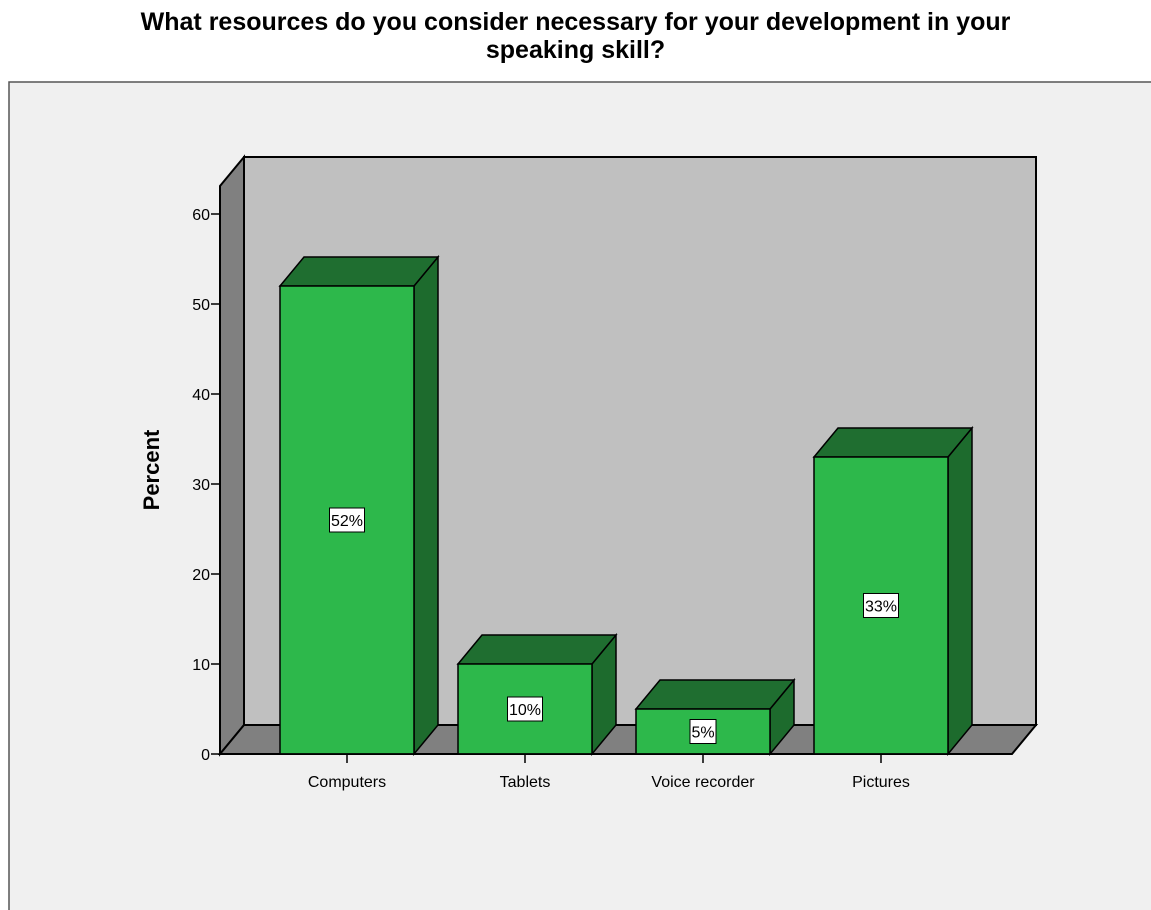  What do you see at coordinates (201, 215) in the screenshot?
I see `y-tick-label: 60` at bounding box center [201, 215].